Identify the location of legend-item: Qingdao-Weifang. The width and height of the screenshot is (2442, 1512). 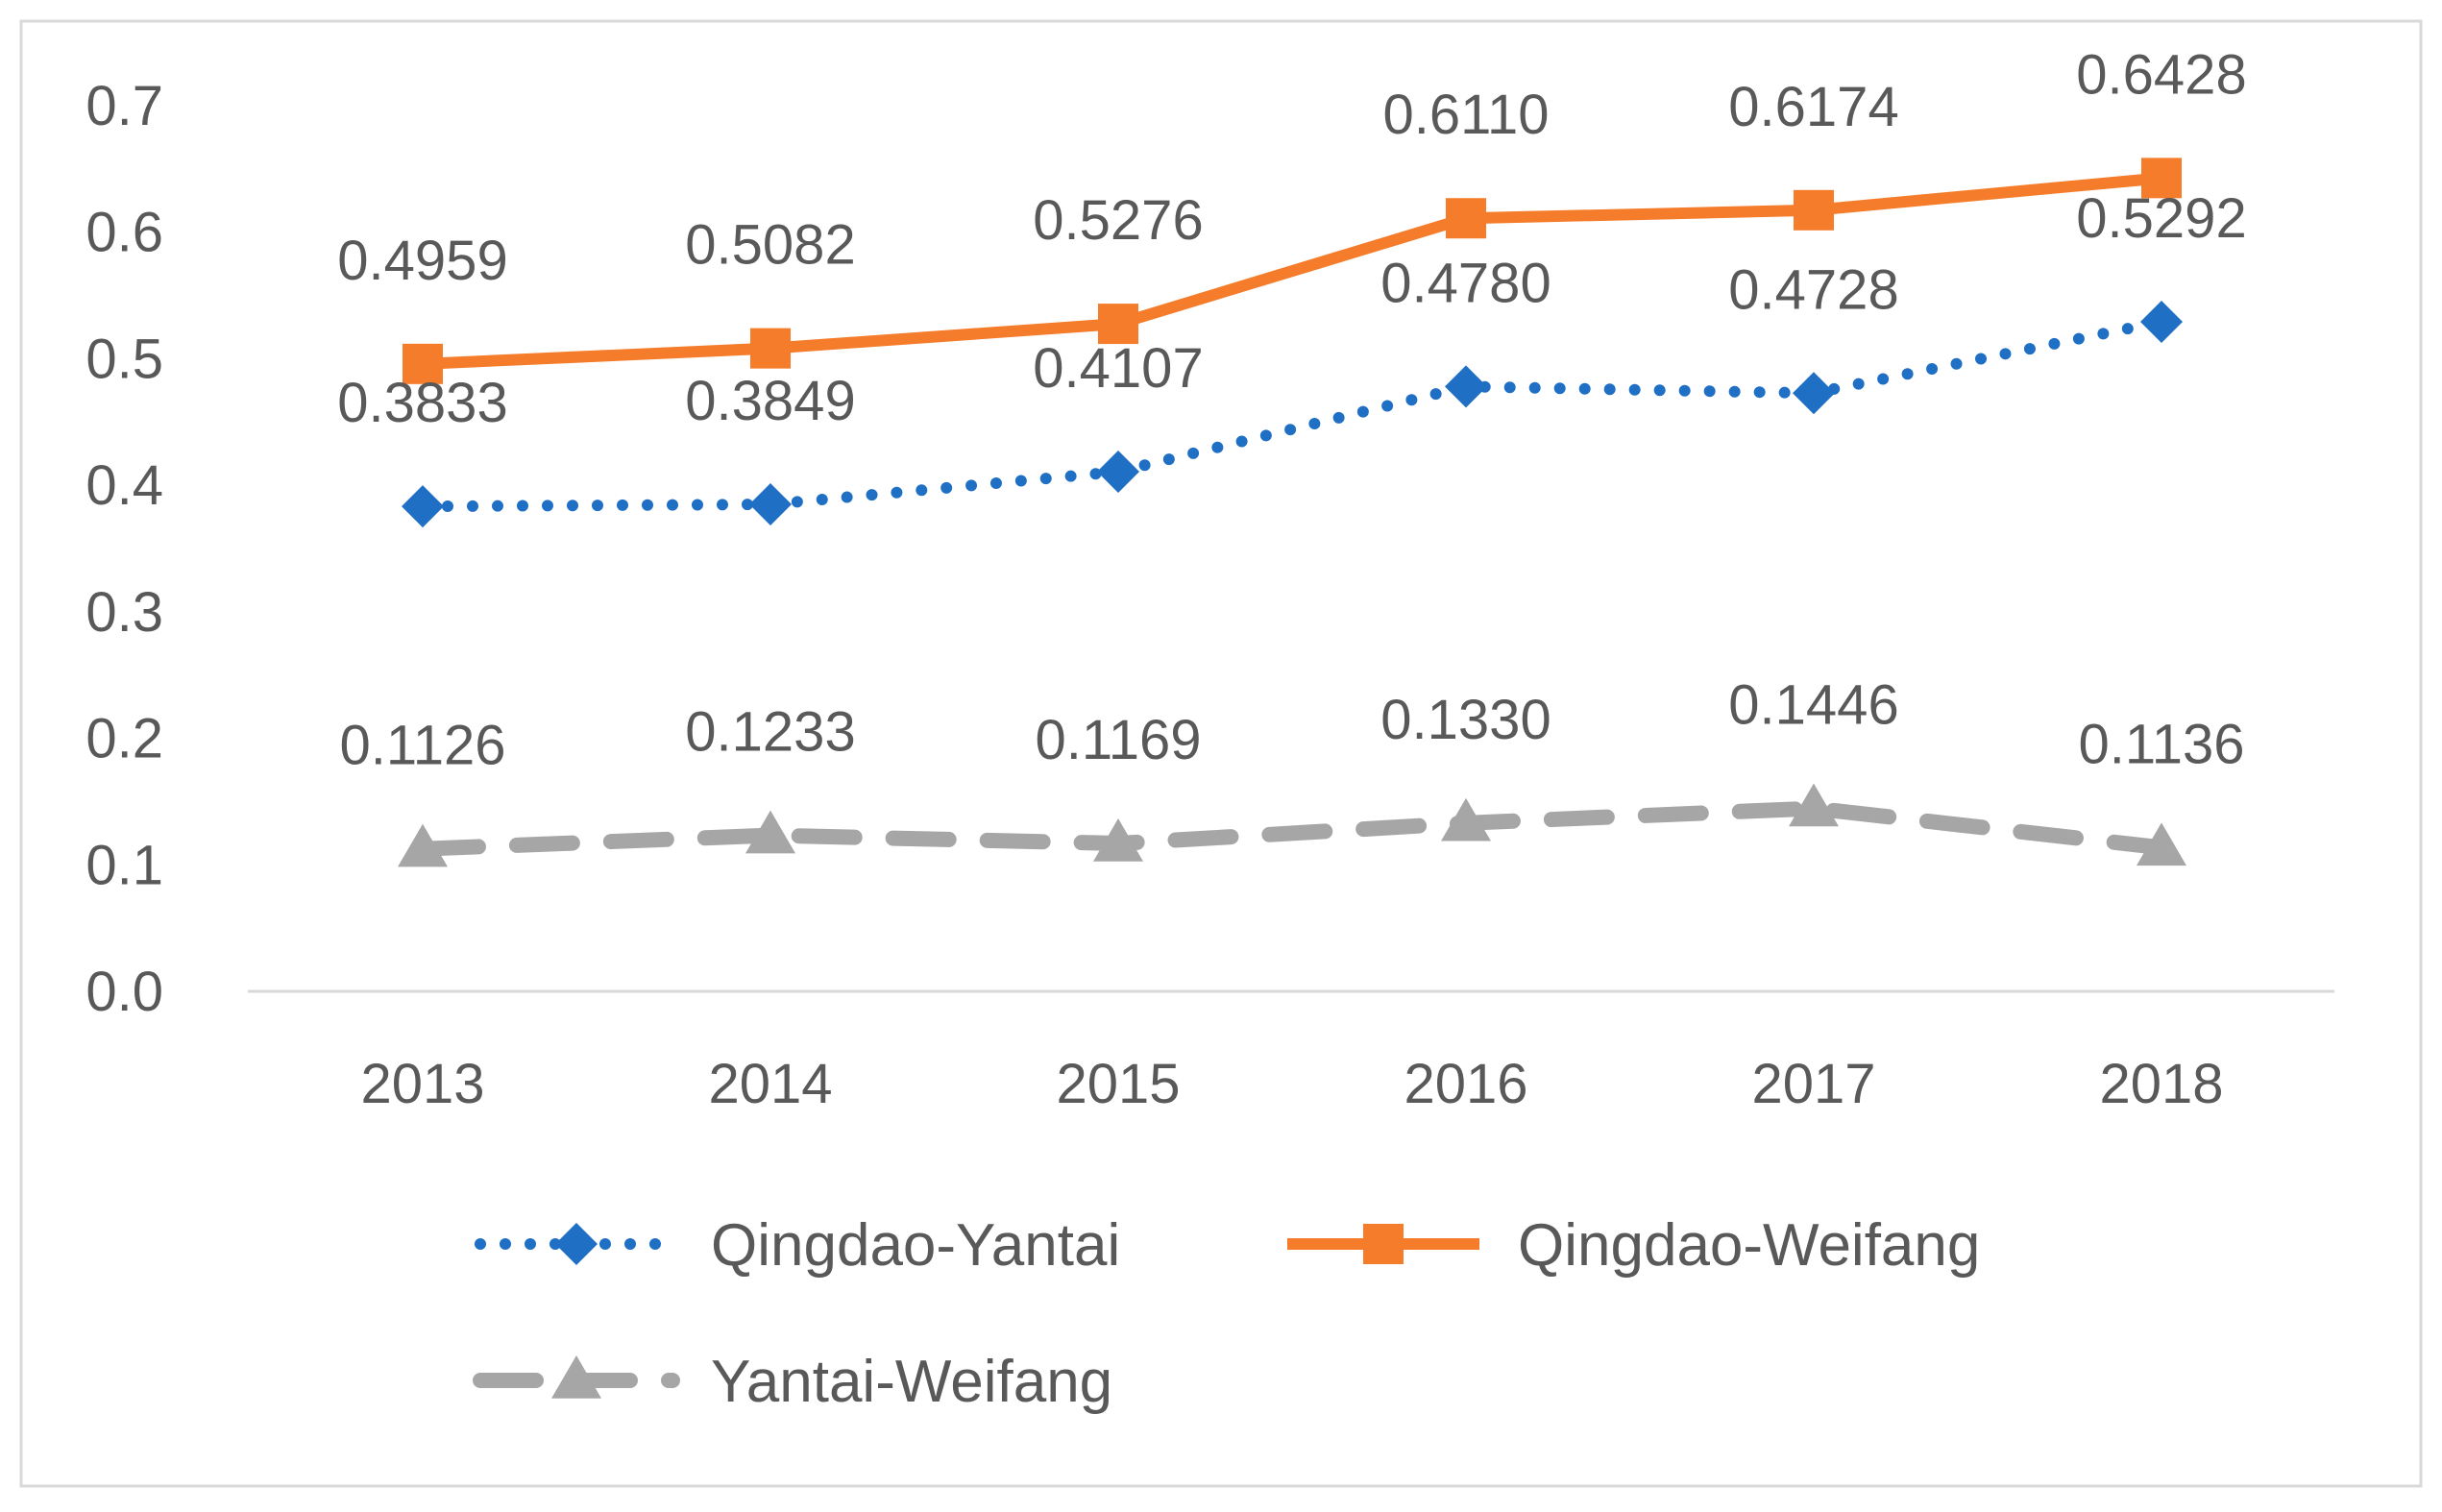
(1633, 1245).